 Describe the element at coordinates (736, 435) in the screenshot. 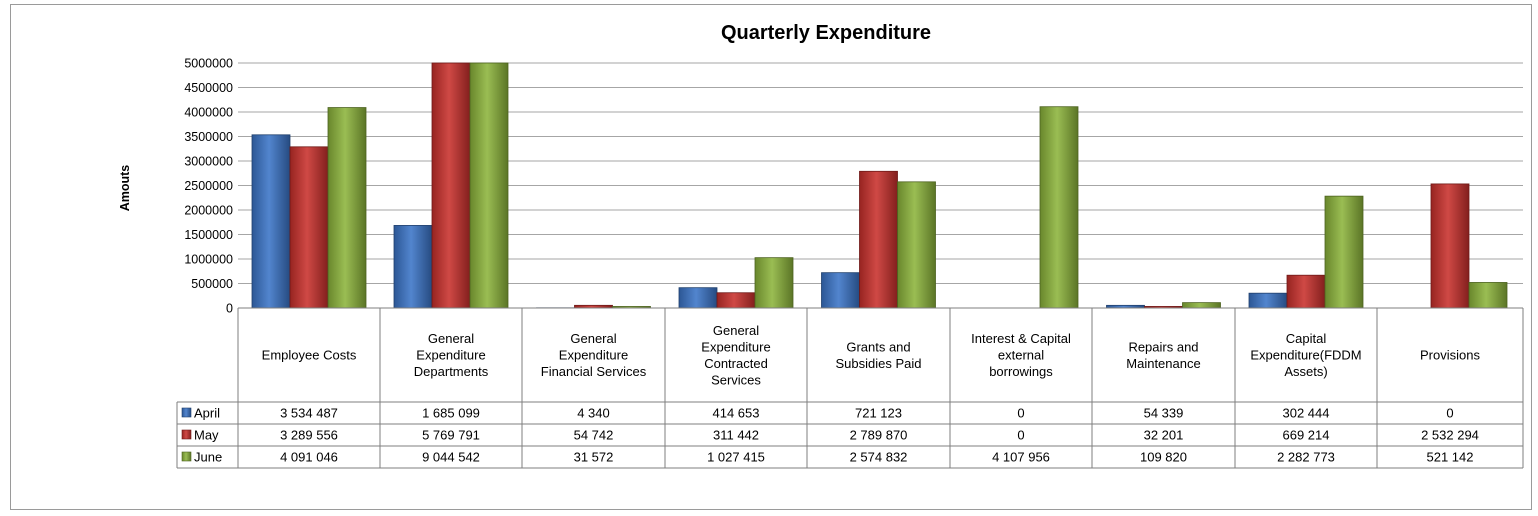

I see `table-cell: 311 442` at that location.